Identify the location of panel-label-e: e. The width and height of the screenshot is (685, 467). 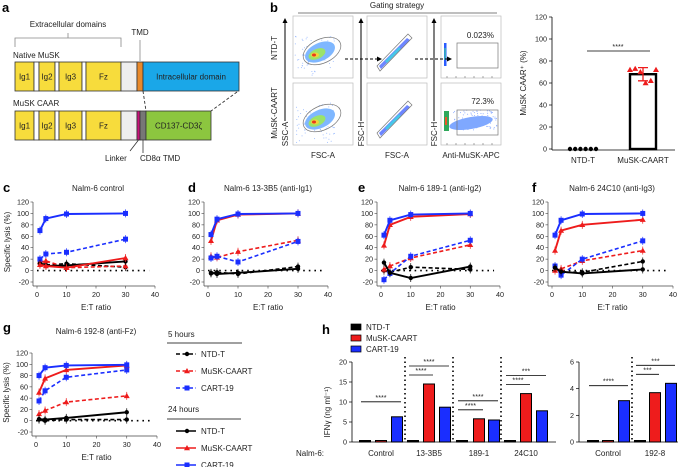
(361, 187).